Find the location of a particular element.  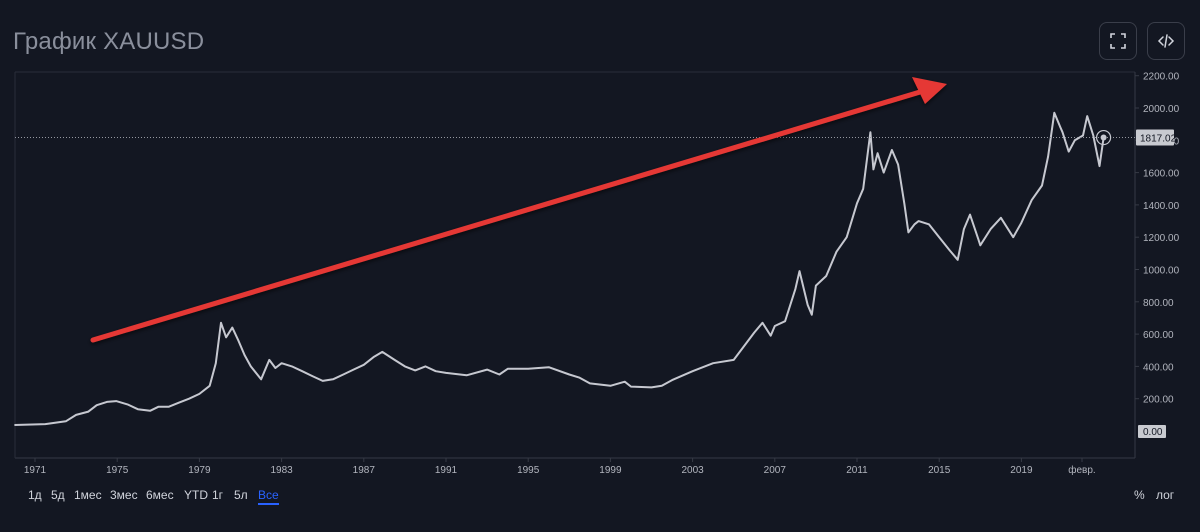

y-tick-label: 0.00 is located at coordinates (1153, 432).